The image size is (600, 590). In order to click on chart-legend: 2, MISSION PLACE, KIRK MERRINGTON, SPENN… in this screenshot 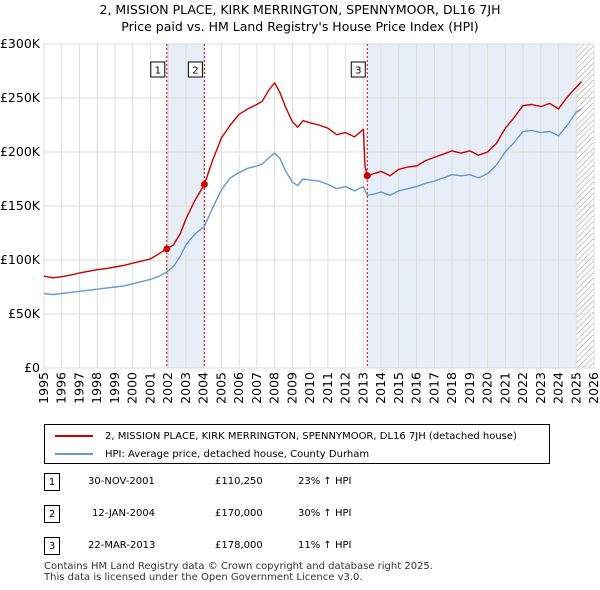, I will do `click(297, 444)`.